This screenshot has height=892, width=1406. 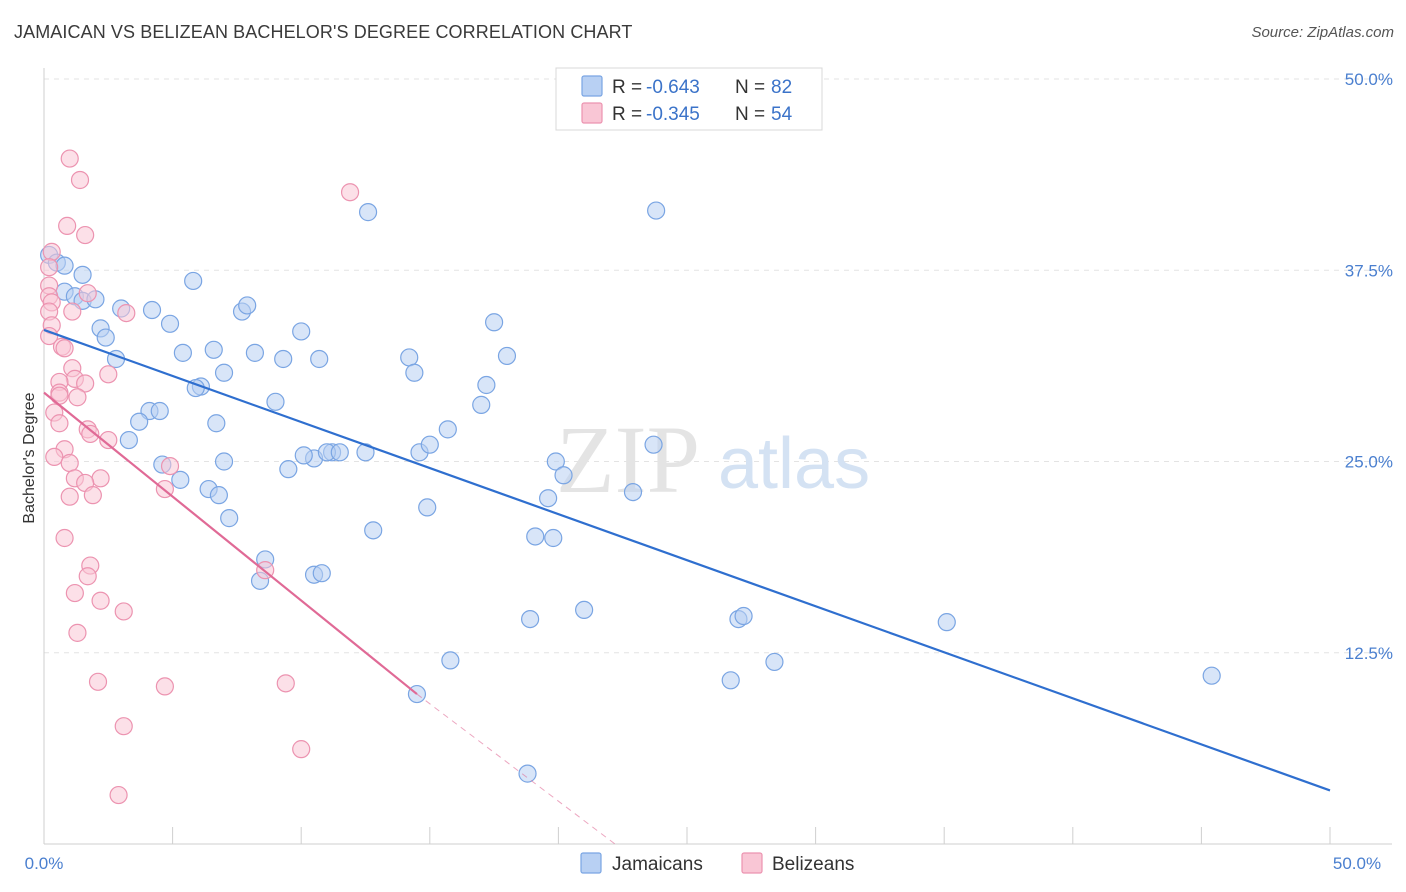 I want to click on watermark-atlas: atlas, so click(x=794, y=464).